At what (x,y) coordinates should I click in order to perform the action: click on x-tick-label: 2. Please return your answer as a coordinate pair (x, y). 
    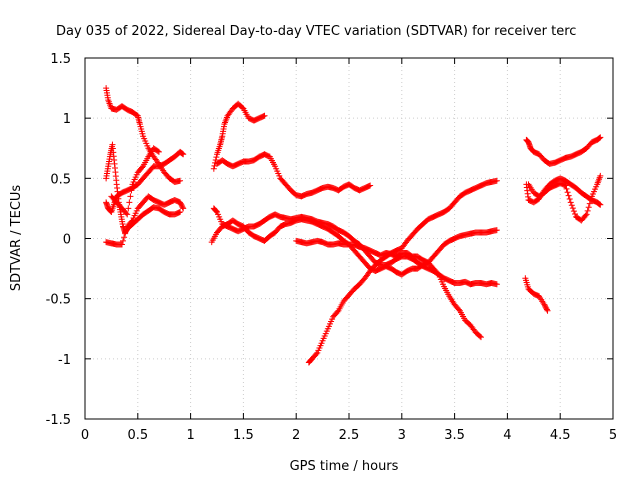
    Looking at the image, I should click on (296, 435).